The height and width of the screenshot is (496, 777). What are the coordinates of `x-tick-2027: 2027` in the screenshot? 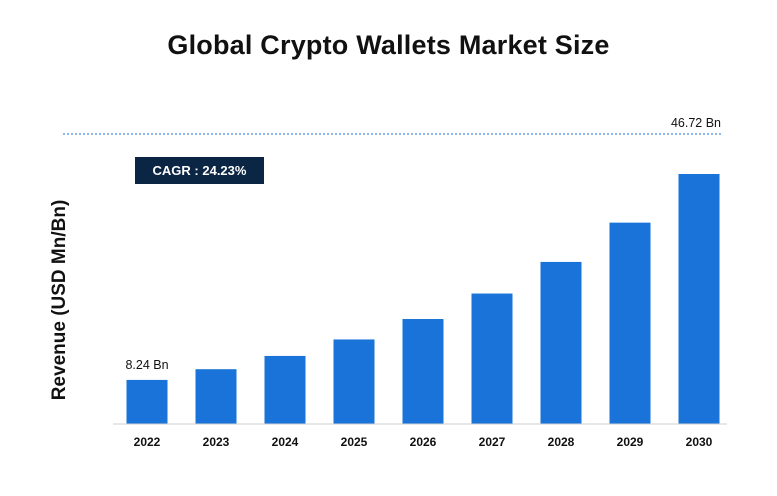 It's located at (492, 442).